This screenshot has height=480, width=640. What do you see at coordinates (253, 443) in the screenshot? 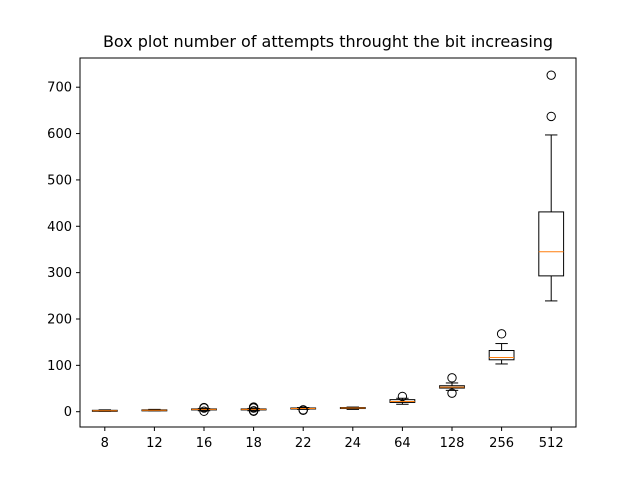
I see `x-tick-label: 18` at bounding box center [253, 443].